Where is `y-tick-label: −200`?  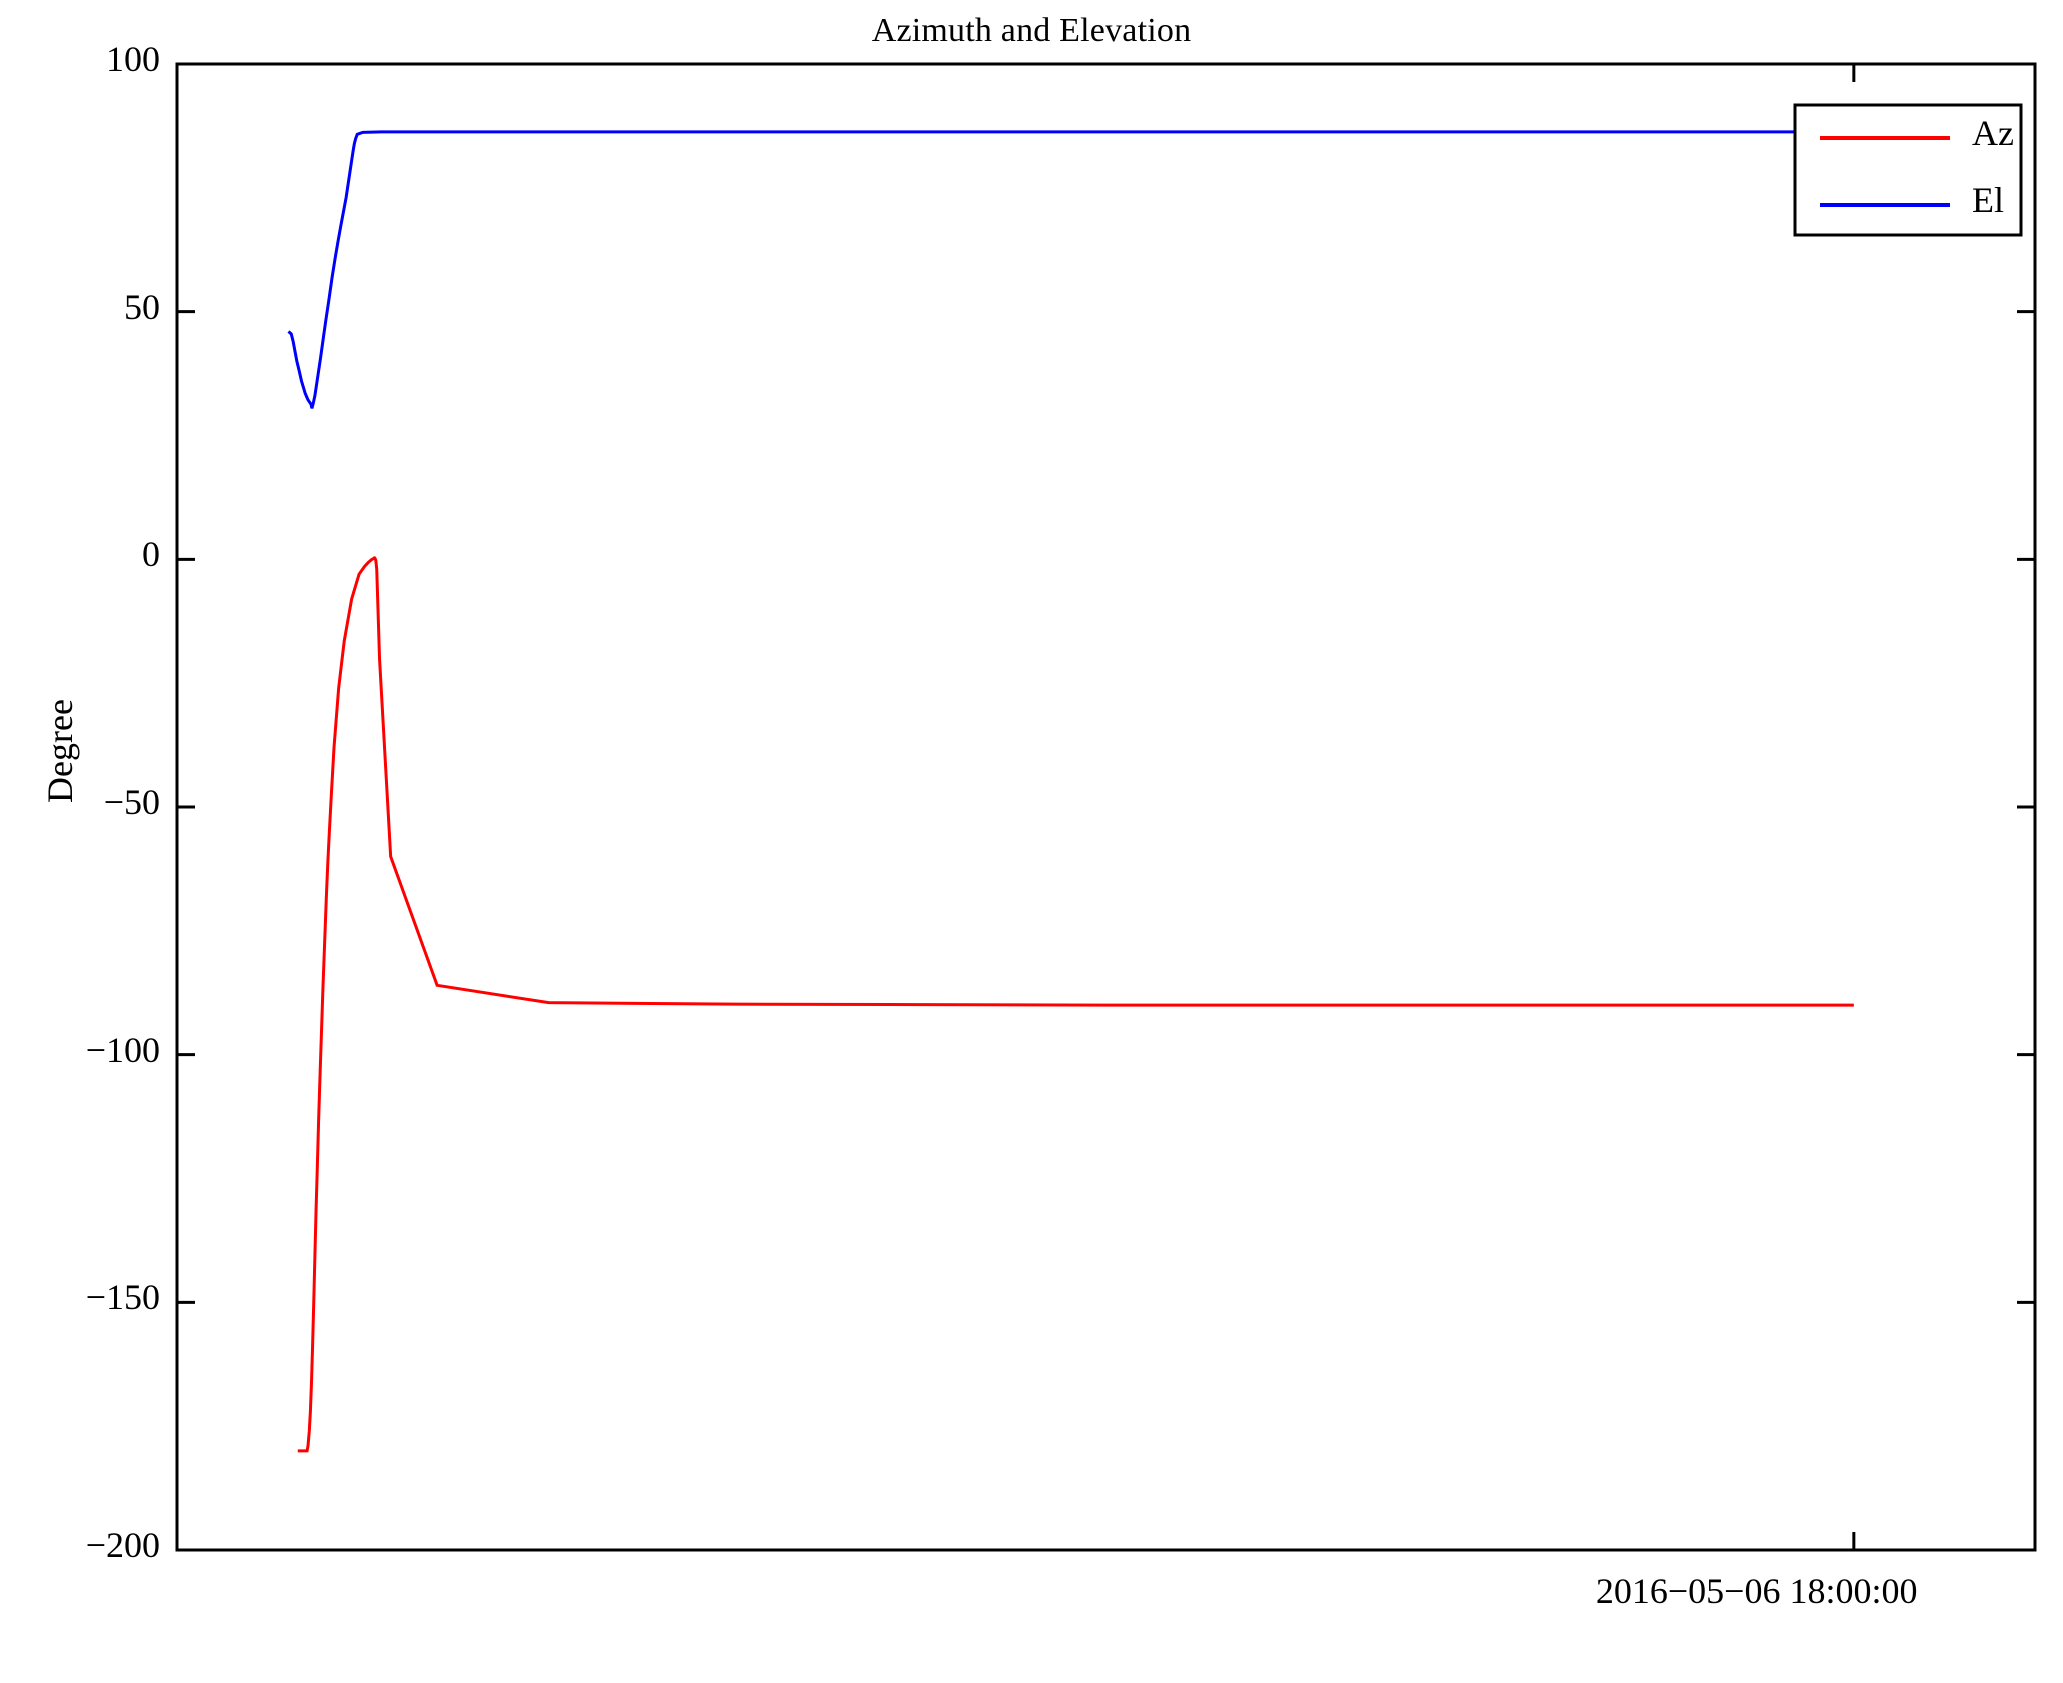
y-tick-label: −200 is located at coordinates (122, 1545).